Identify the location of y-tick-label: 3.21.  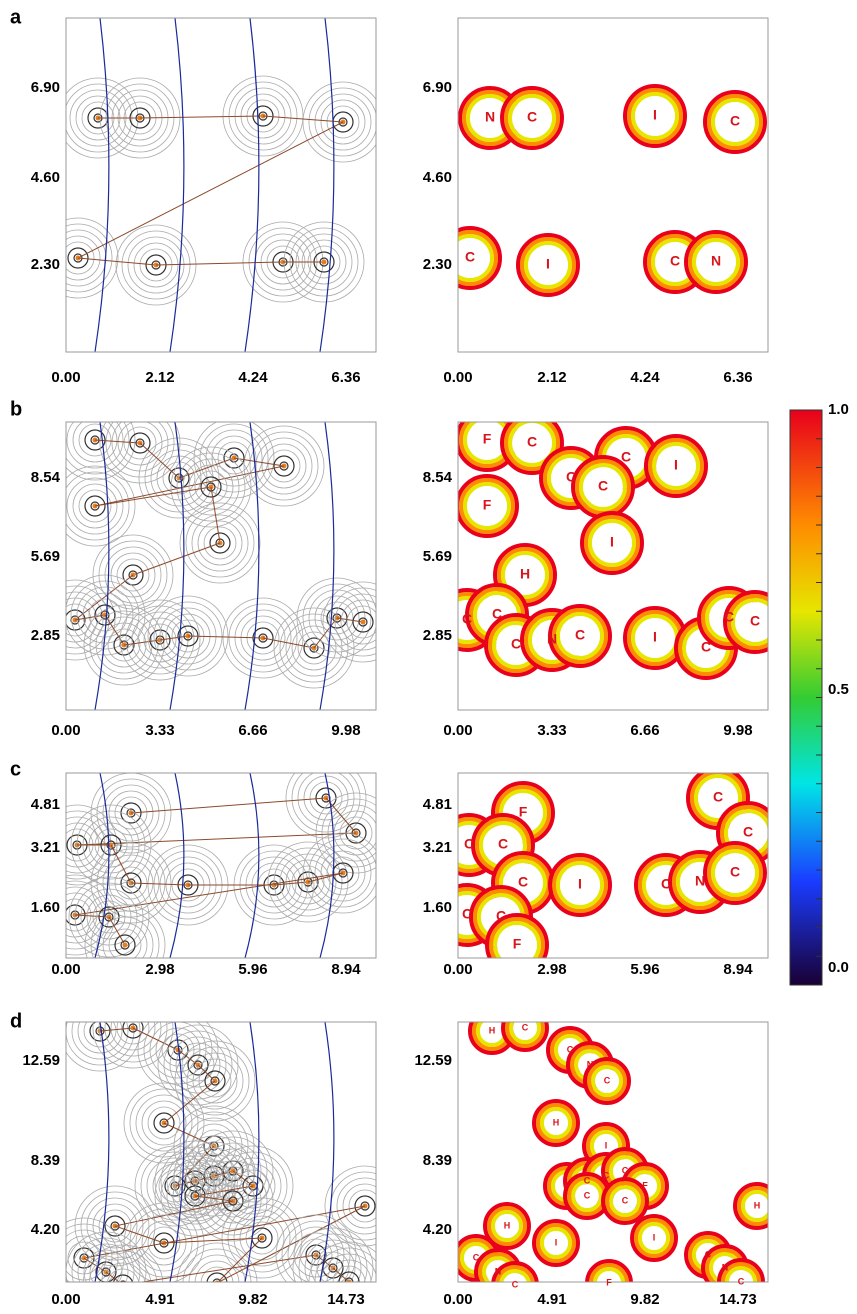
(437, 847).